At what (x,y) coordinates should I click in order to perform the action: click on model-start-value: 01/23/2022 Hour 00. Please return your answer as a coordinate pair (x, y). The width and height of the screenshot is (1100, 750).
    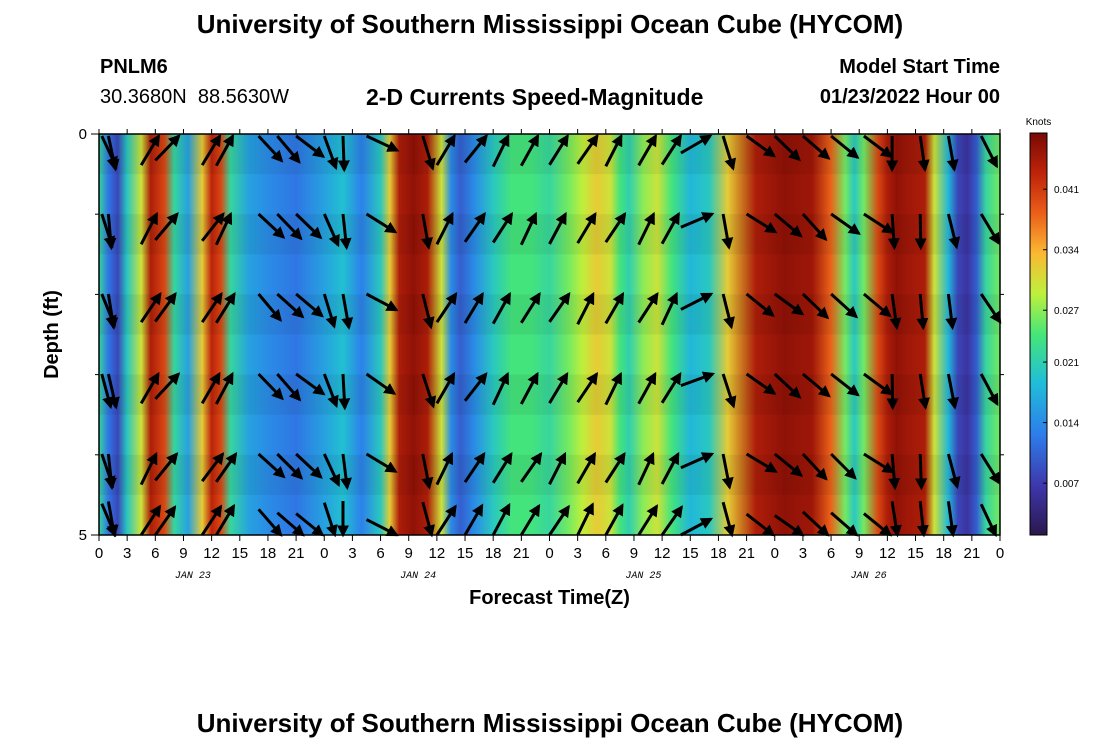
    Looking at the image, I should click on (909, 97).